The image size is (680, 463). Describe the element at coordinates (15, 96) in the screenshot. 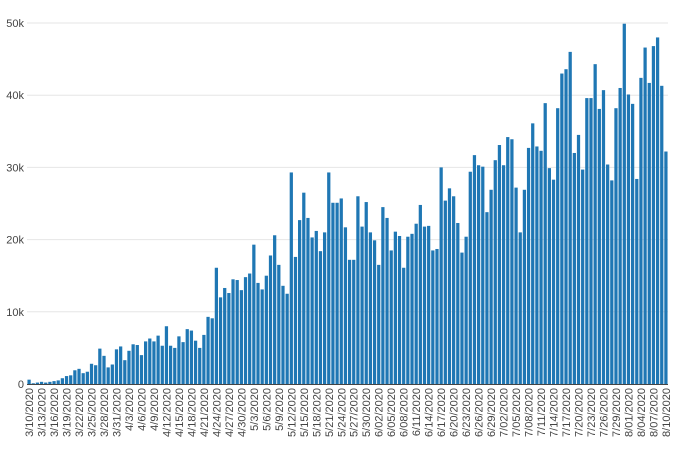

I see `y-tick-label: 40k` at that location.